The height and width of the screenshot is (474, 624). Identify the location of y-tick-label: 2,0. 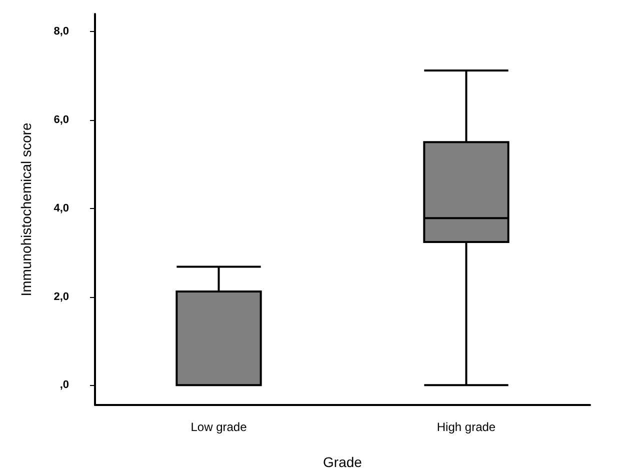
(61, 296).